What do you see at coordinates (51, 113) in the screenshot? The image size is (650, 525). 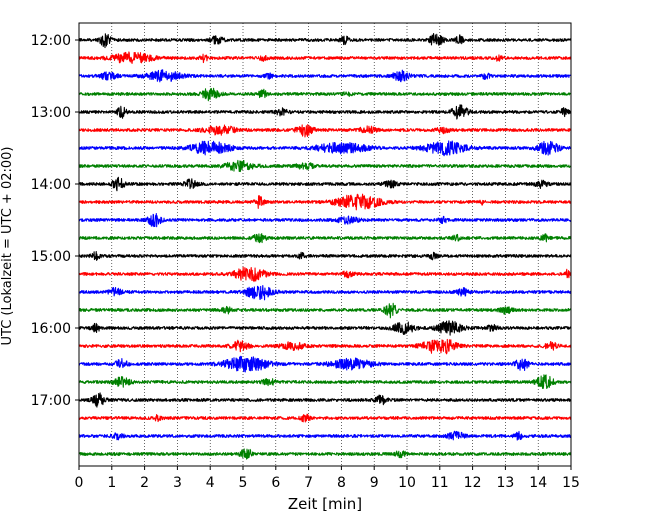 I see `y-tick-label: 13:00` at bounding box center [51, 113].